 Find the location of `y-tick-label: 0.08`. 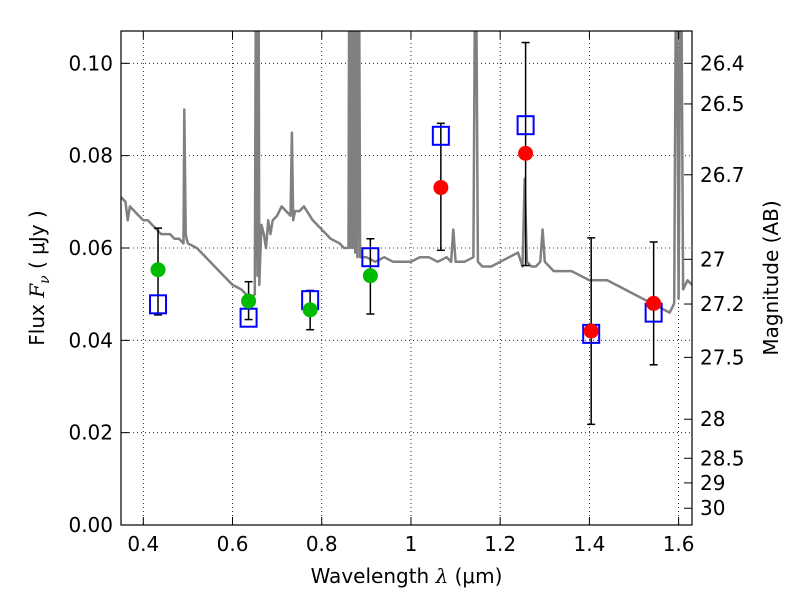

y-tick-label: 0.08 is located at coordinates (90, 156).